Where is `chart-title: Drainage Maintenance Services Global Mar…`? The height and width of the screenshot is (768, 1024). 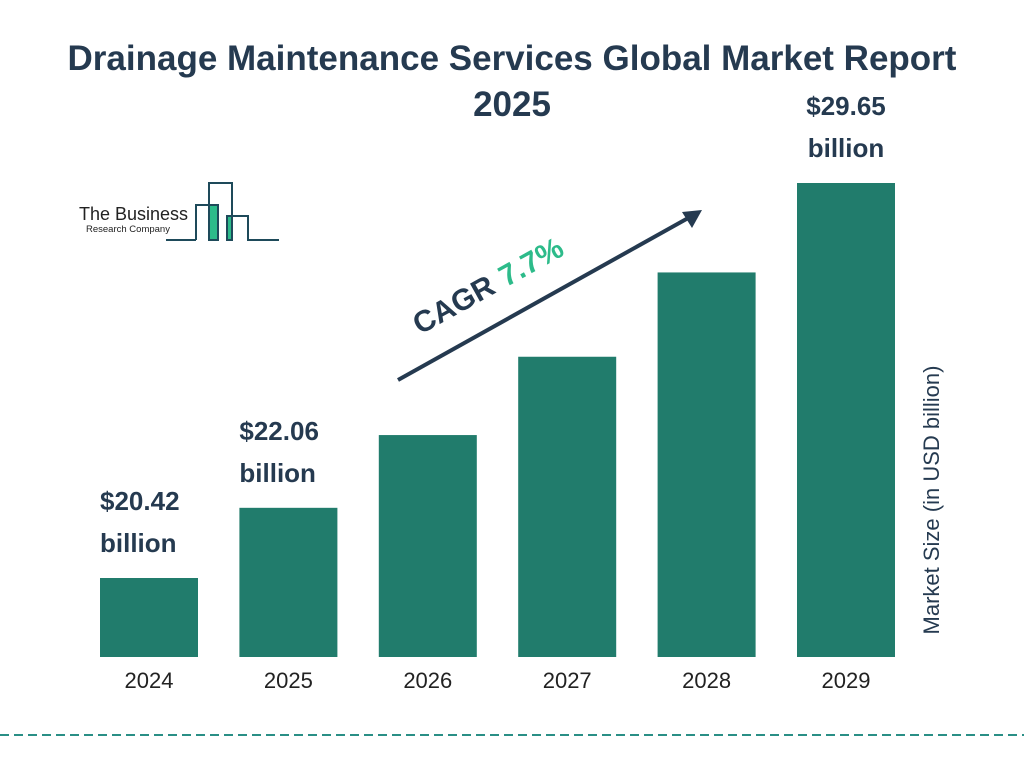 chart-title: Drainage Maintenance Services Global Mar… is located at coordinates (512, 81).